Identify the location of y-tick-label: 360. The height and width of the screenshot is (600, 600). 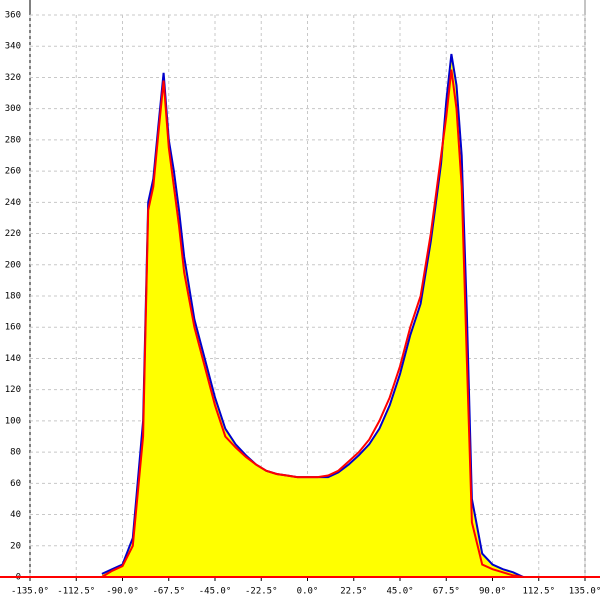
(13, 16).